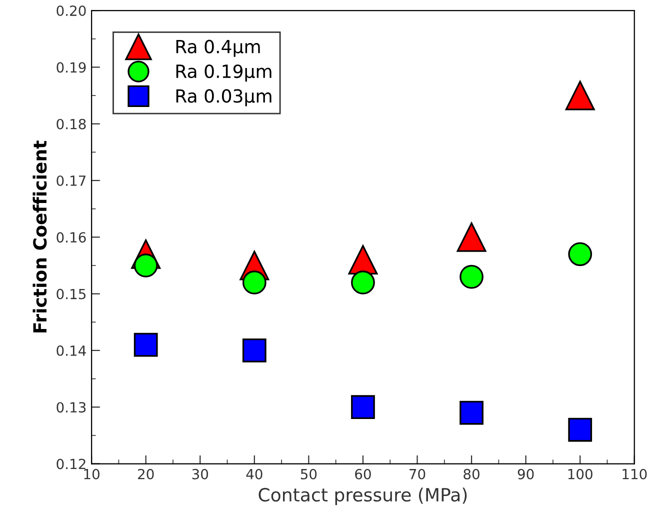  Describe the element at coordinates (634, 474) in the screenshot. I see `x-tick-label: 110` at that location.